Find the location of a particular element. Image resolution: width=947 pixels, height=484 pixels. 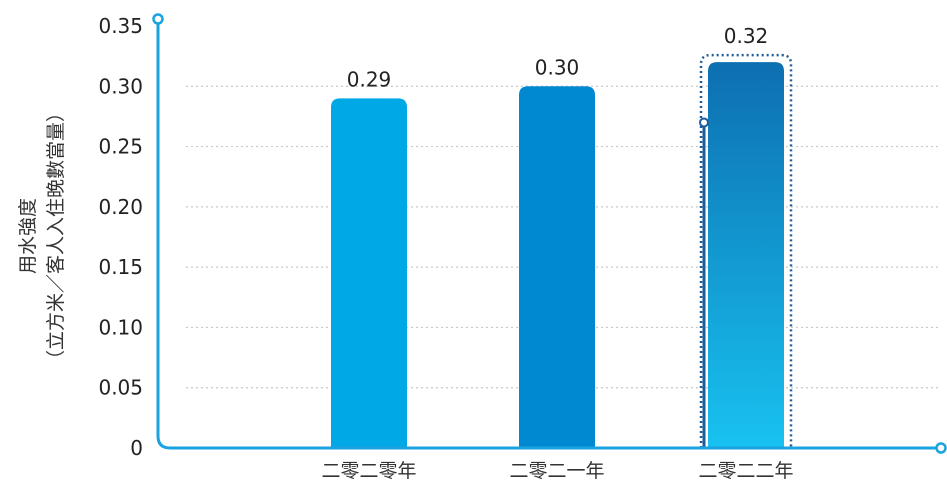

y-axis-label-line2: （立方米／客人入住晚數當量） is located at coordinates (56, 236).